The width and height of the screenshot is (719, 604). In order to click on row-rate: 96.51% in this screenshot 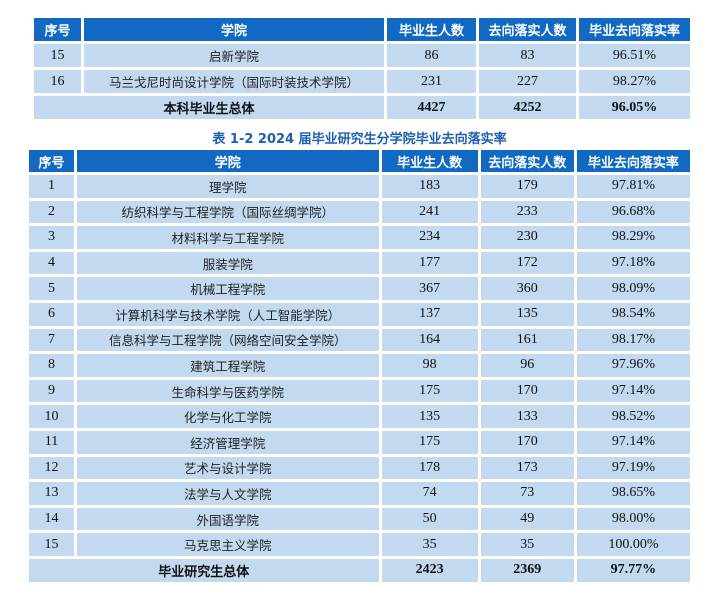, I will do `click(634, 55)`.